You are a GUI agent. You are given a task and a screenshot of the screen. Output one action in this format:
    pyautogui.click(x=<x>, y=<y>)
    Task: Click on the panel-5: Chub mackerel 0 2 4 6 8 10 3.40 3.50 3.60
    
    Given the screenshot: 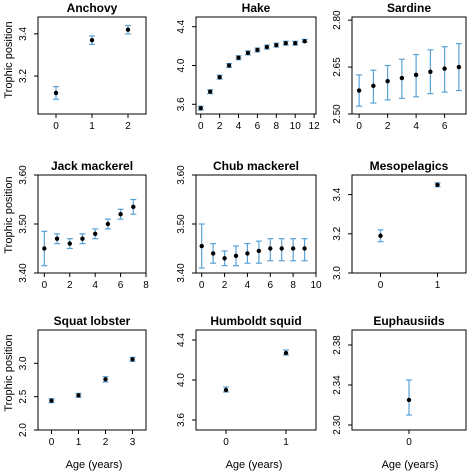 What is the action you would take?
    pyautogui.click(x=249, y=225)
    